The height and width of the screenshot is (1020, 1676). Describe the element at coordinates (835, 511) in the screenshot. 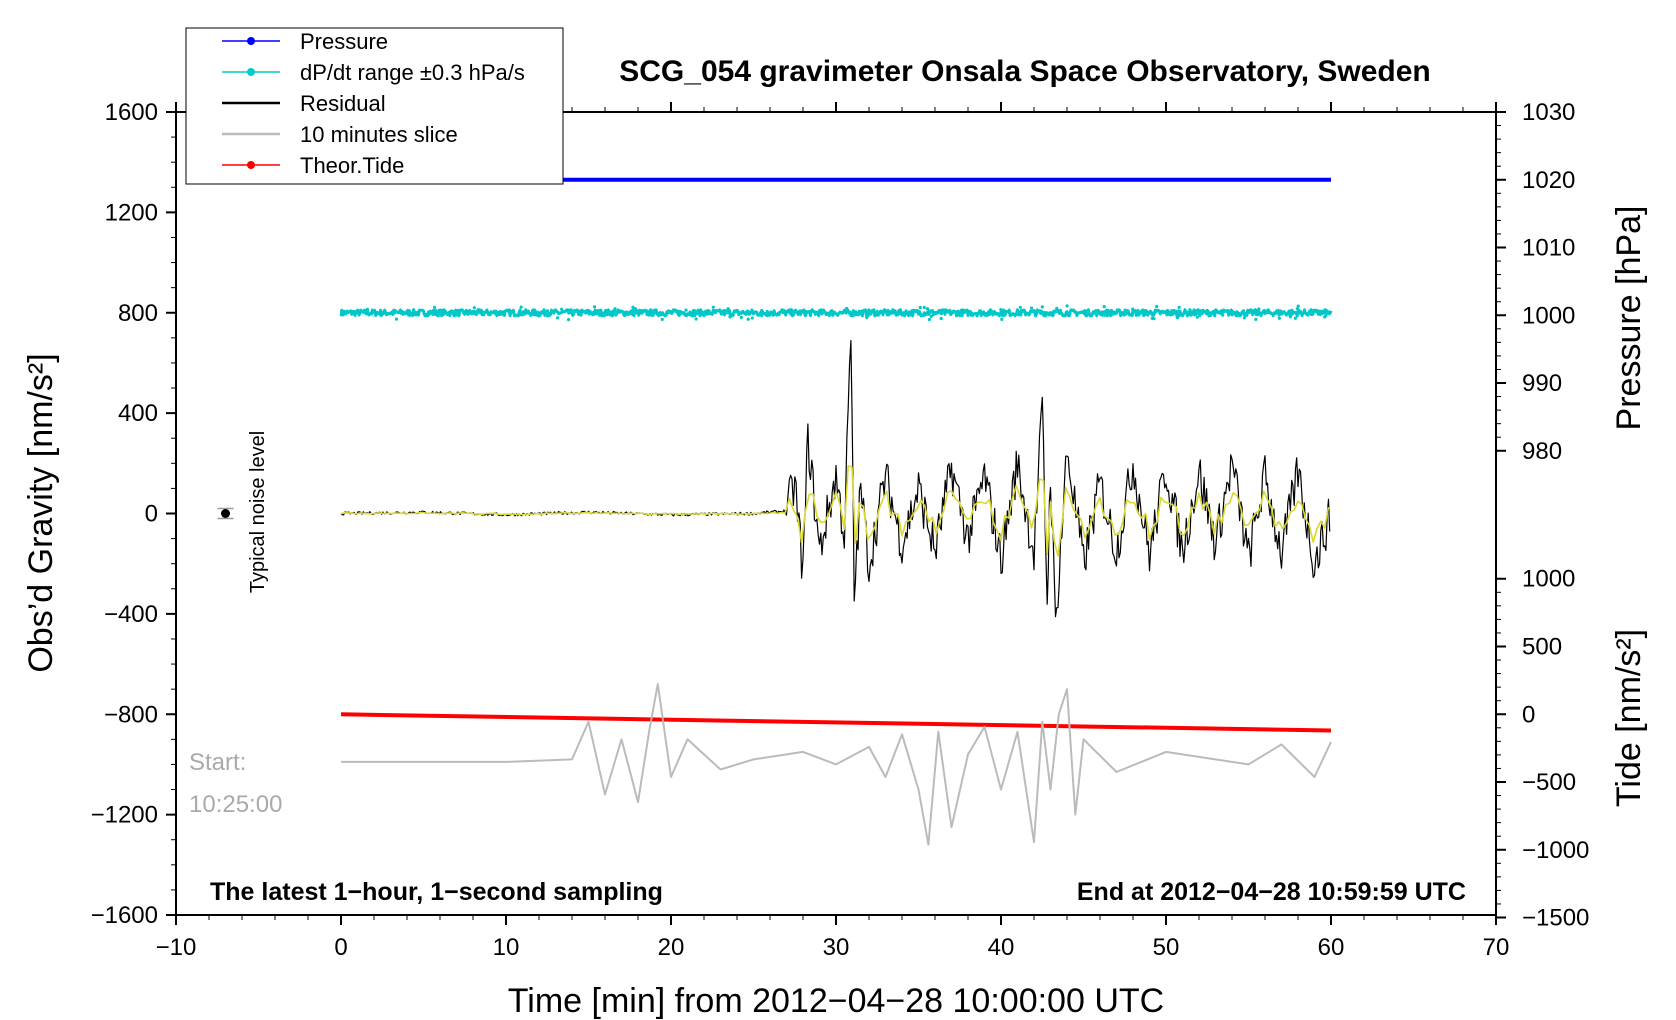

I see `residual-smoothed-line` at that location.